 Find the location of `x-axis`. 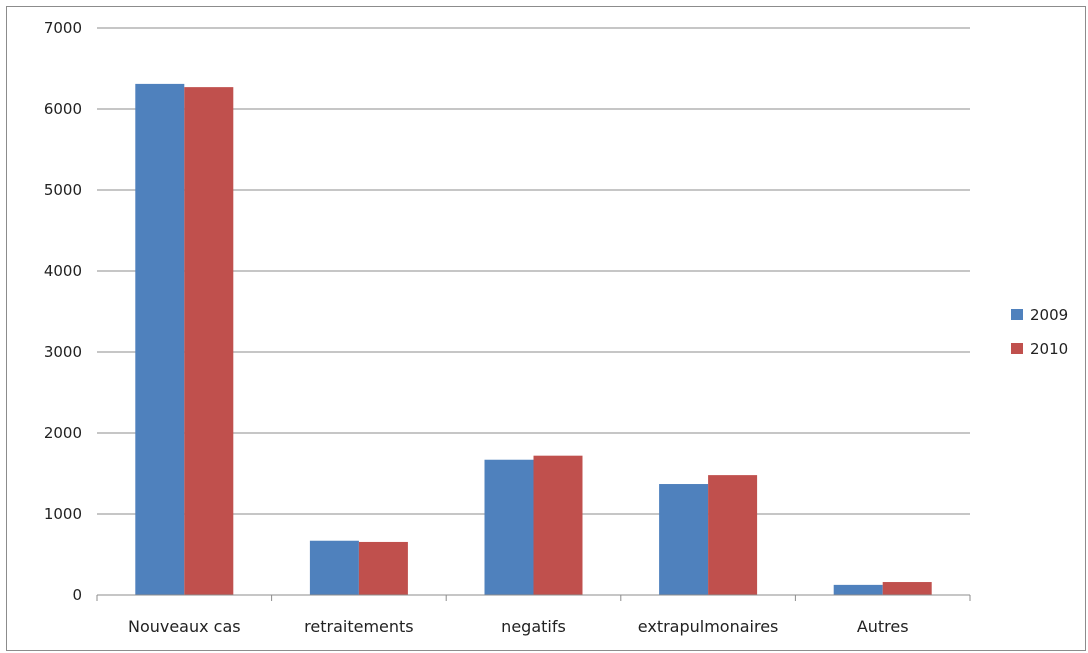

x-axis is located at coordinates (533, 597).